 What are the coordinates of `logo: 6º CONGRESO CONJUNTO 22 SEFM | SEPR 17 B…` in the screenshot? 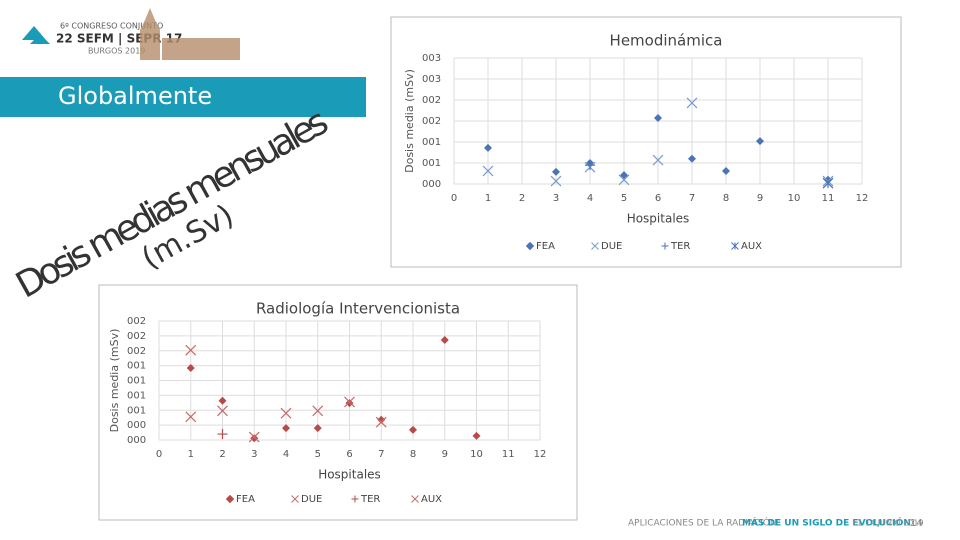 It's located at (131, 34).